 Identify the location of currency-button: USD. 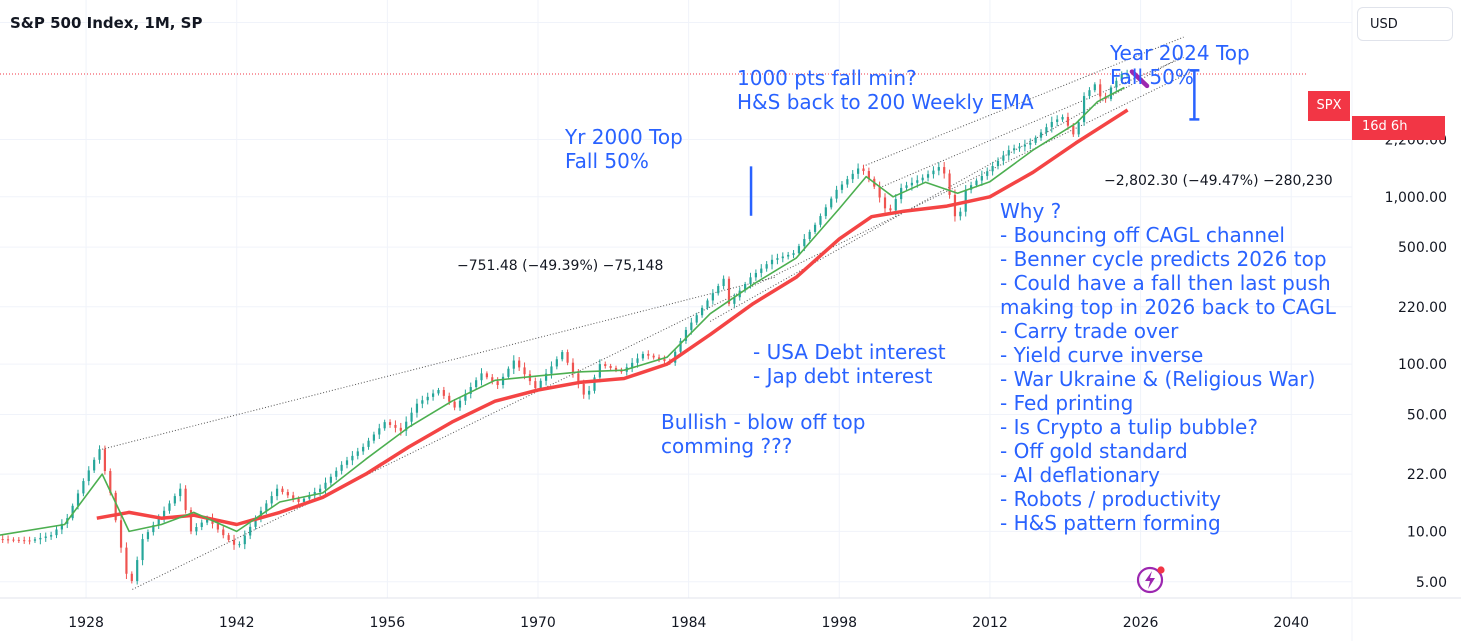
(1405, 24).